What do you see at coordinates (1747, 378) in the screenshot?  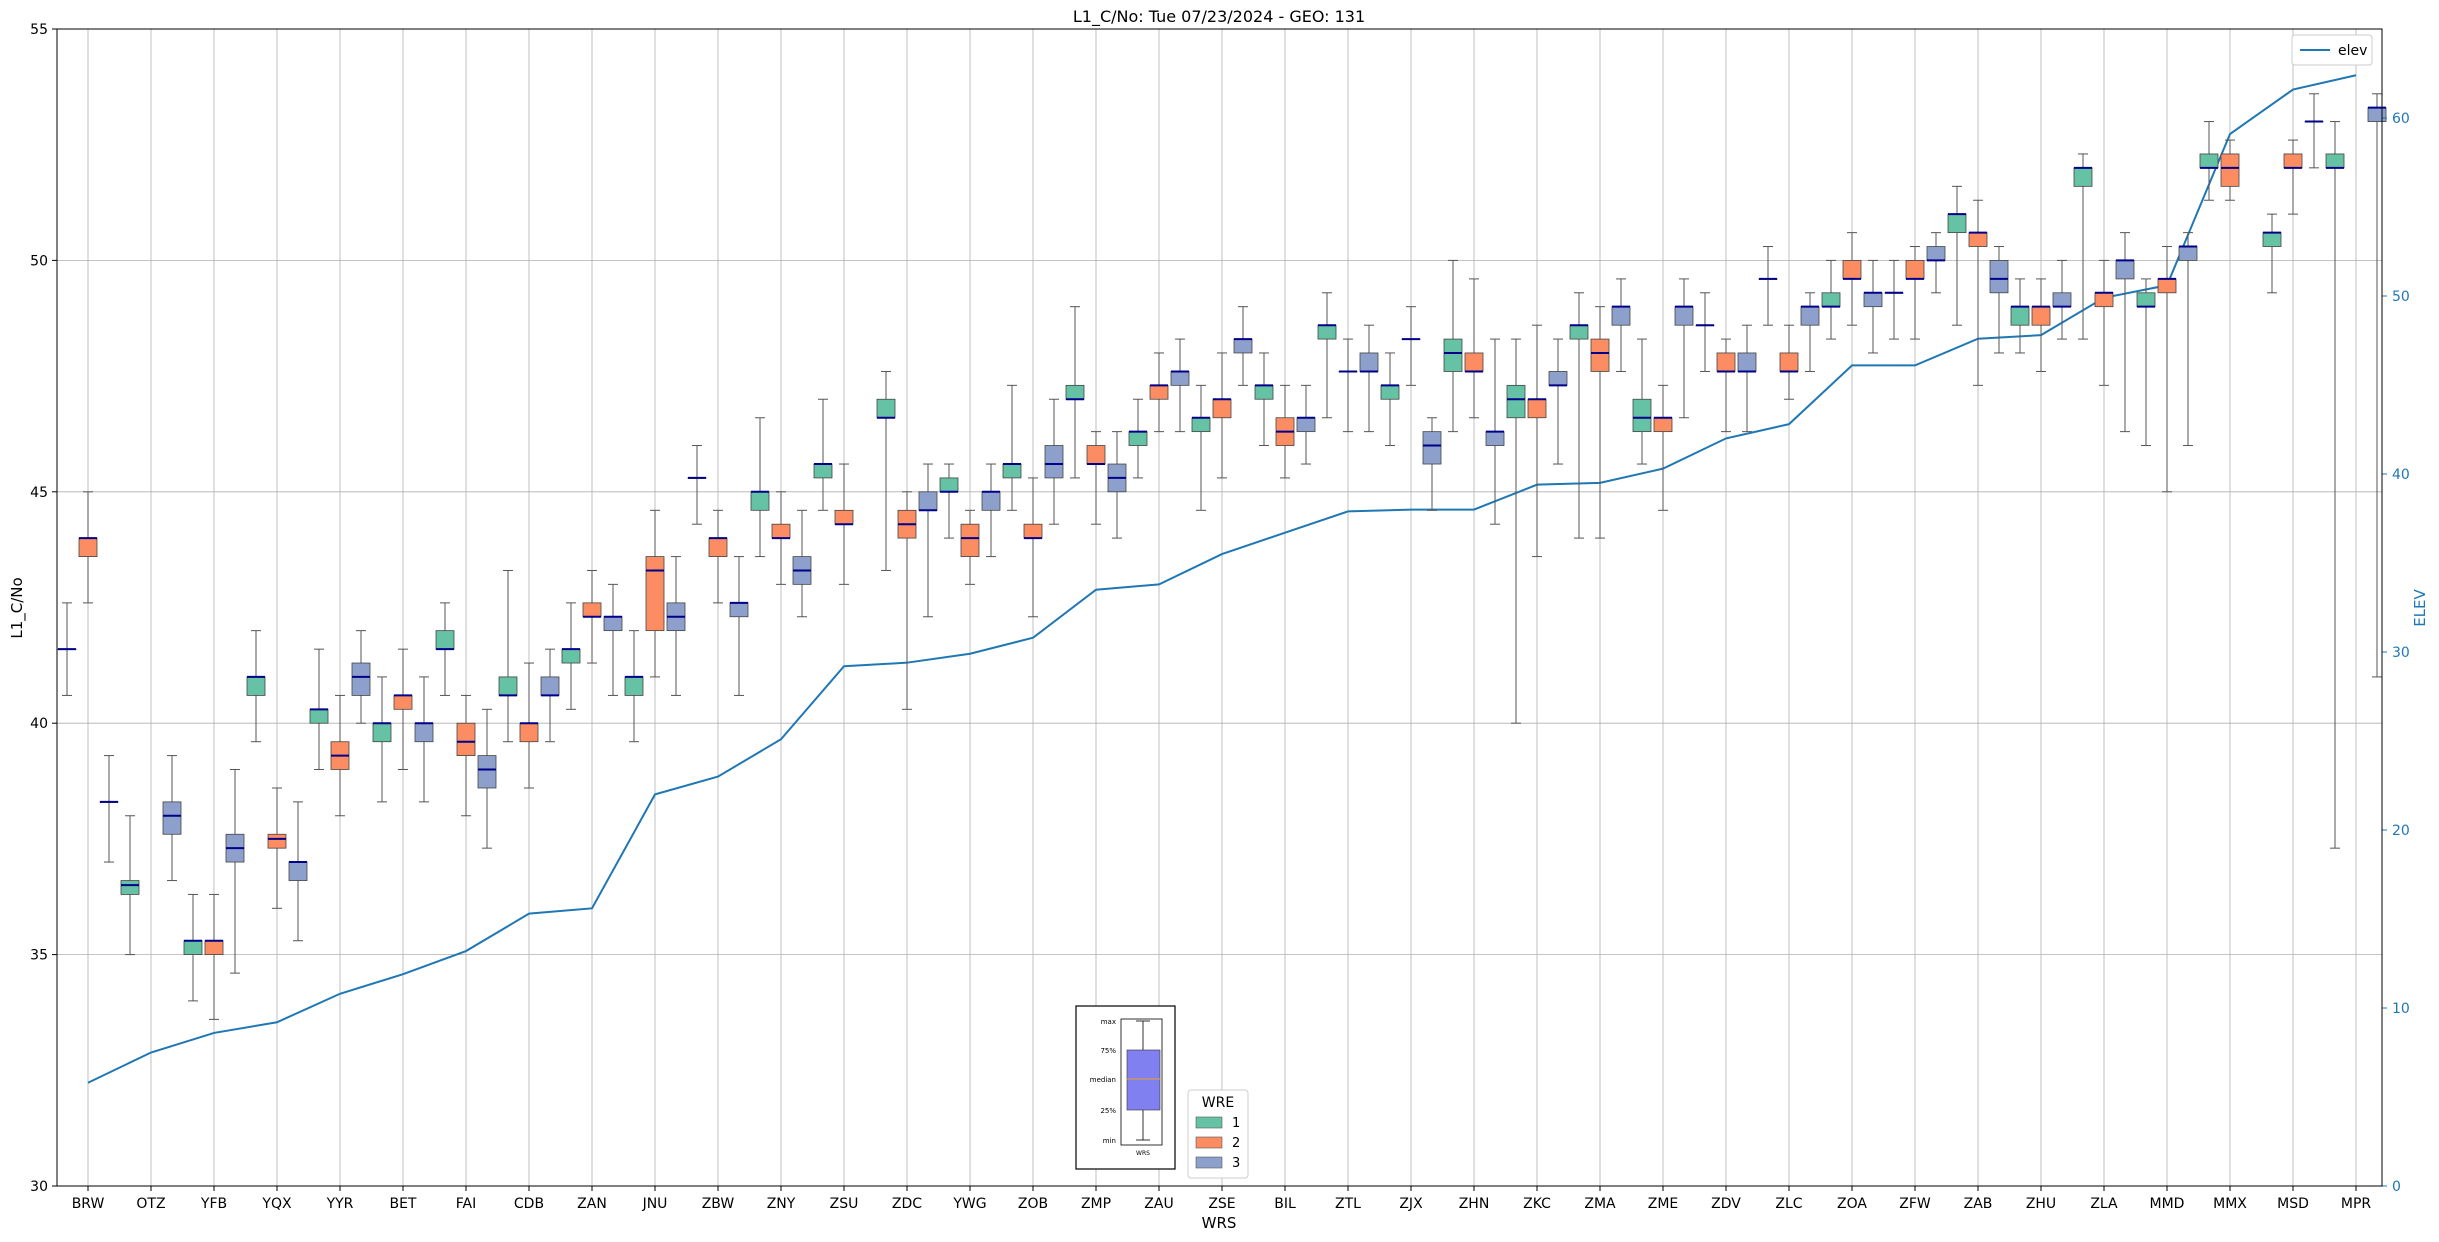 I see `box-ZDV-wre3` at bounding box center [1747, 378].